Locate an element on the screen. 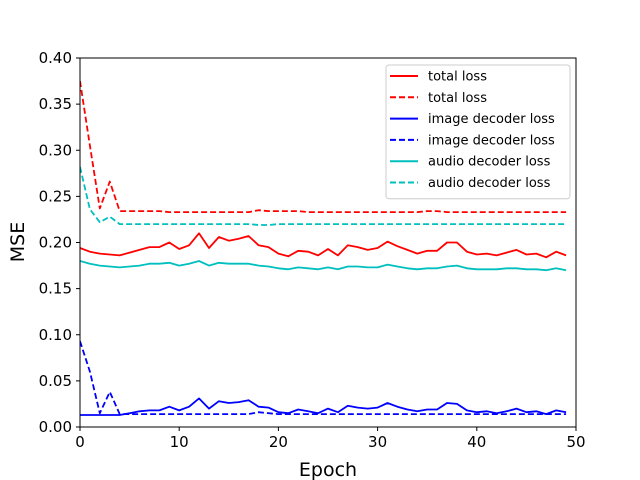 This screenshot has width=640, height=480. y-tick-label: 0.05 is located at coordinates (55, 381).